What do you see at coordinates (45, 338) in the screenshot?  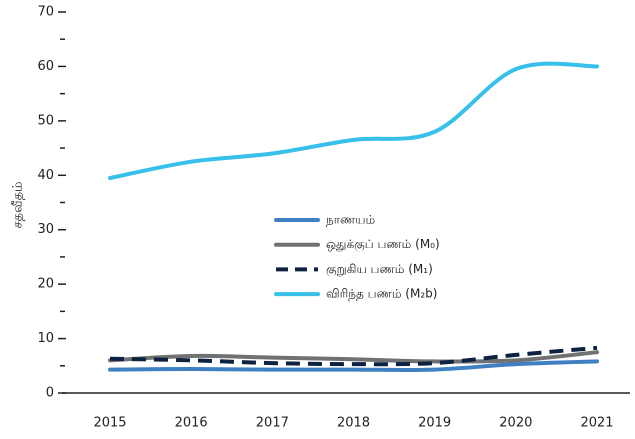 I see `y-tick-label: 10` at bounding box center [45, 338].